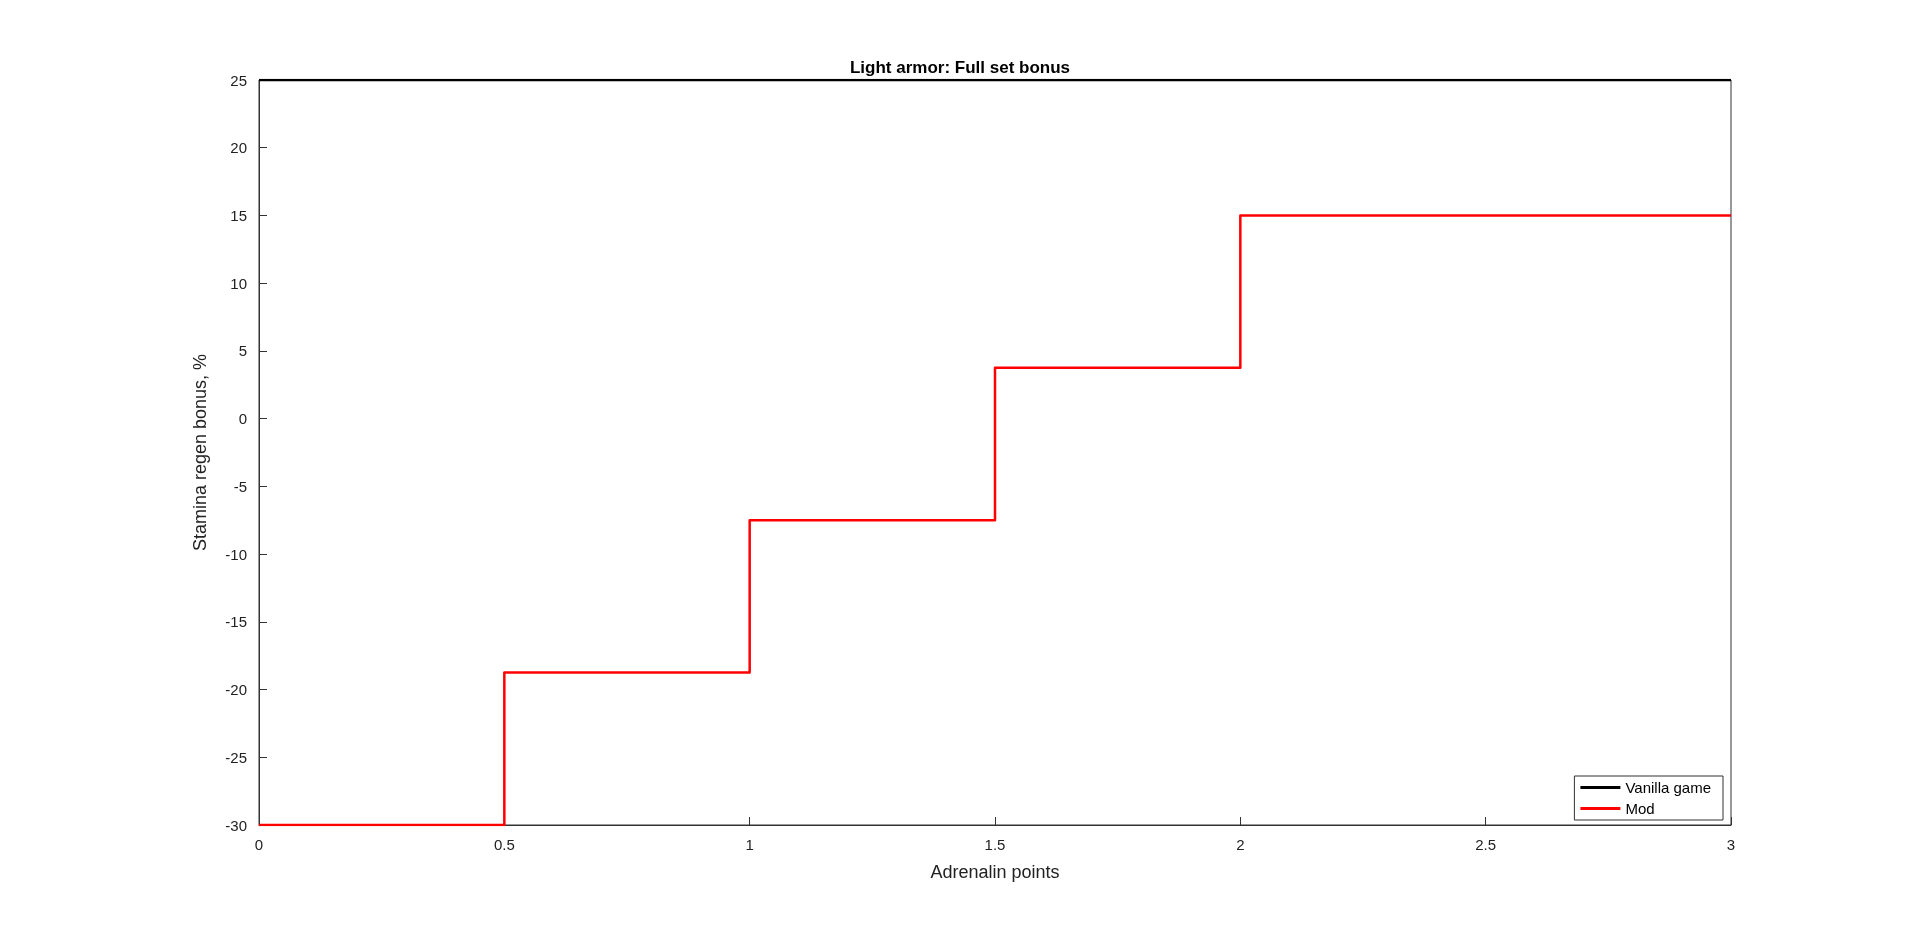 The height and width of the screenshot is (936, 1920). Describe the element at coordinates (238, 215) in the screenshot. I see `y-tick-label: 15` at that location.